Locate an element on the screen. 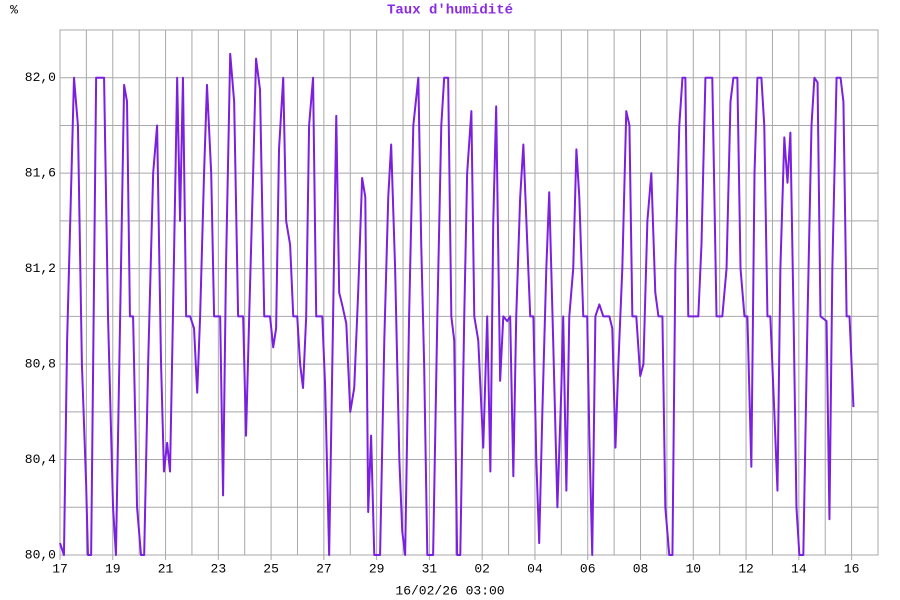 This screenshot has width=900, height=600. x-tick-label: 29 is located at coordinates (377, 568).